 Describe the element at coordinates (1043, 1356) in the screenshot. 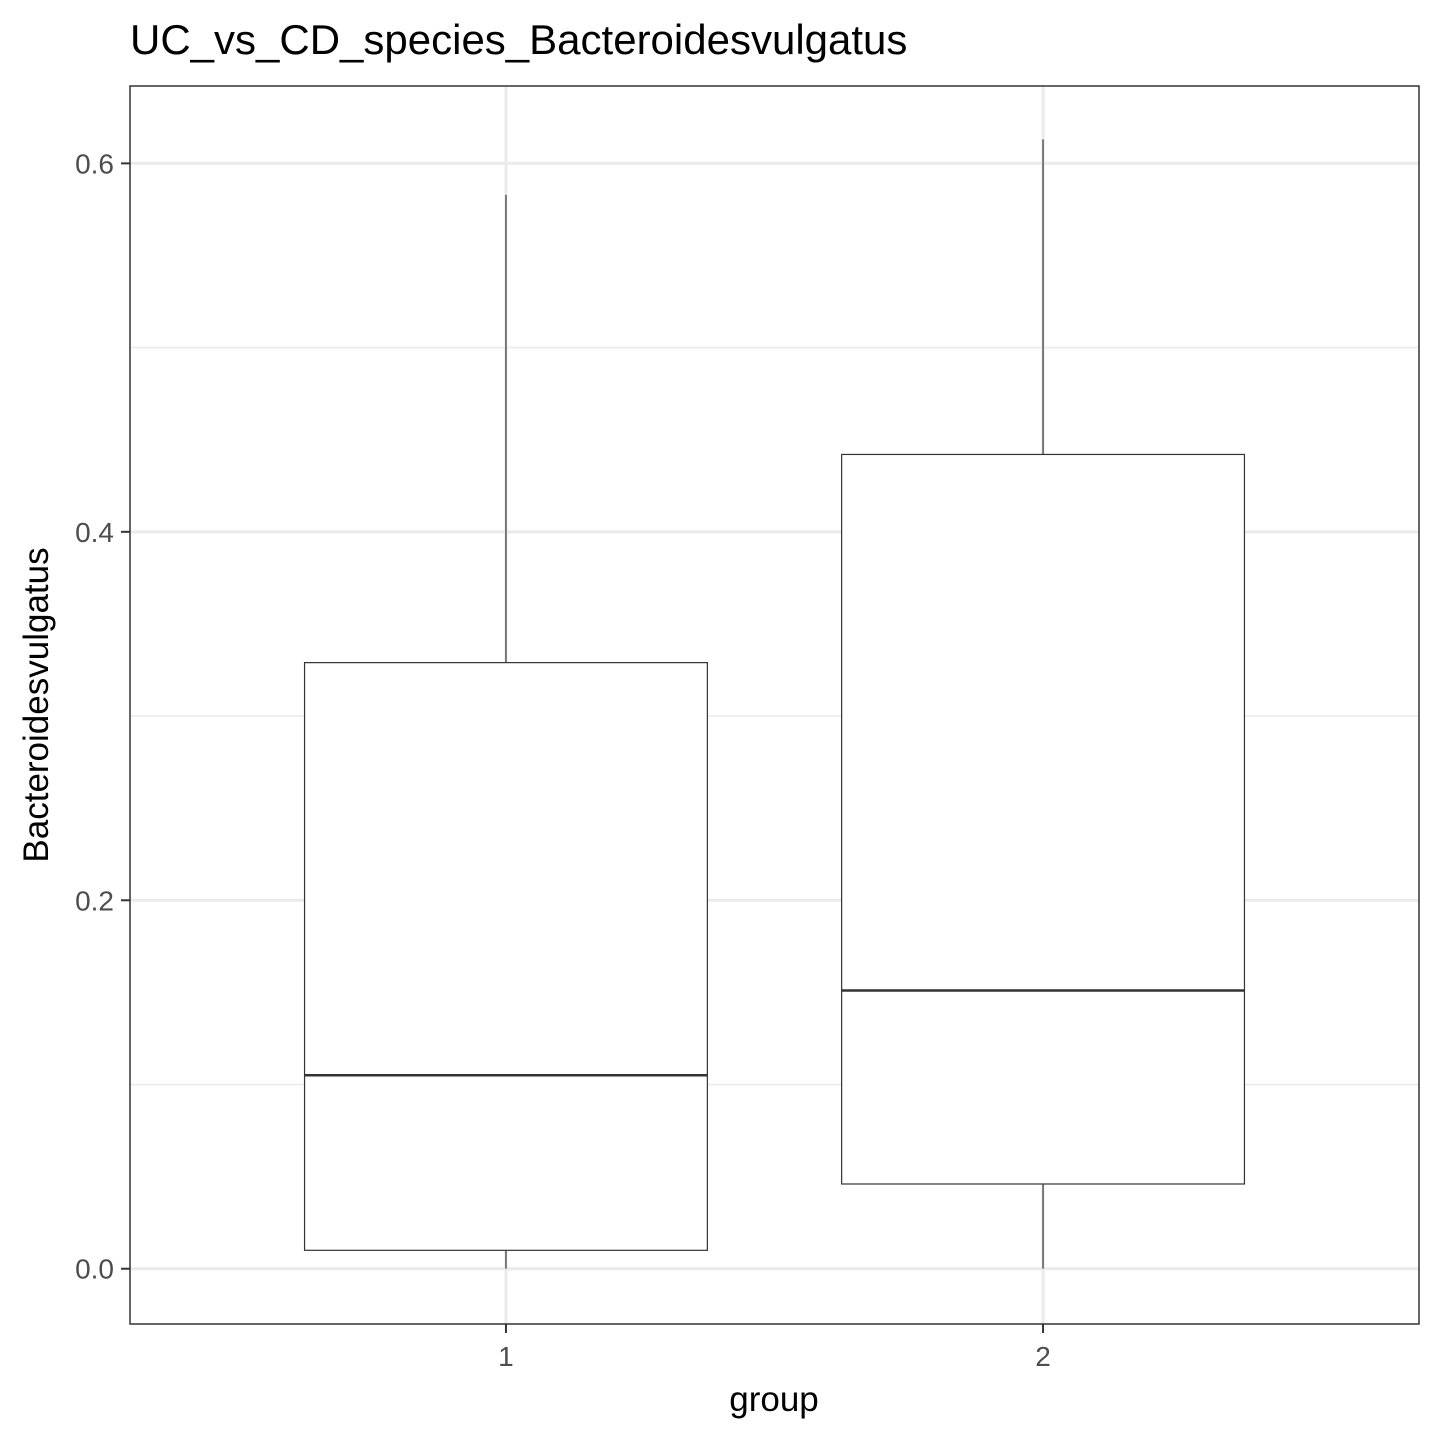

I see `x-tick-label: 2` at that location.